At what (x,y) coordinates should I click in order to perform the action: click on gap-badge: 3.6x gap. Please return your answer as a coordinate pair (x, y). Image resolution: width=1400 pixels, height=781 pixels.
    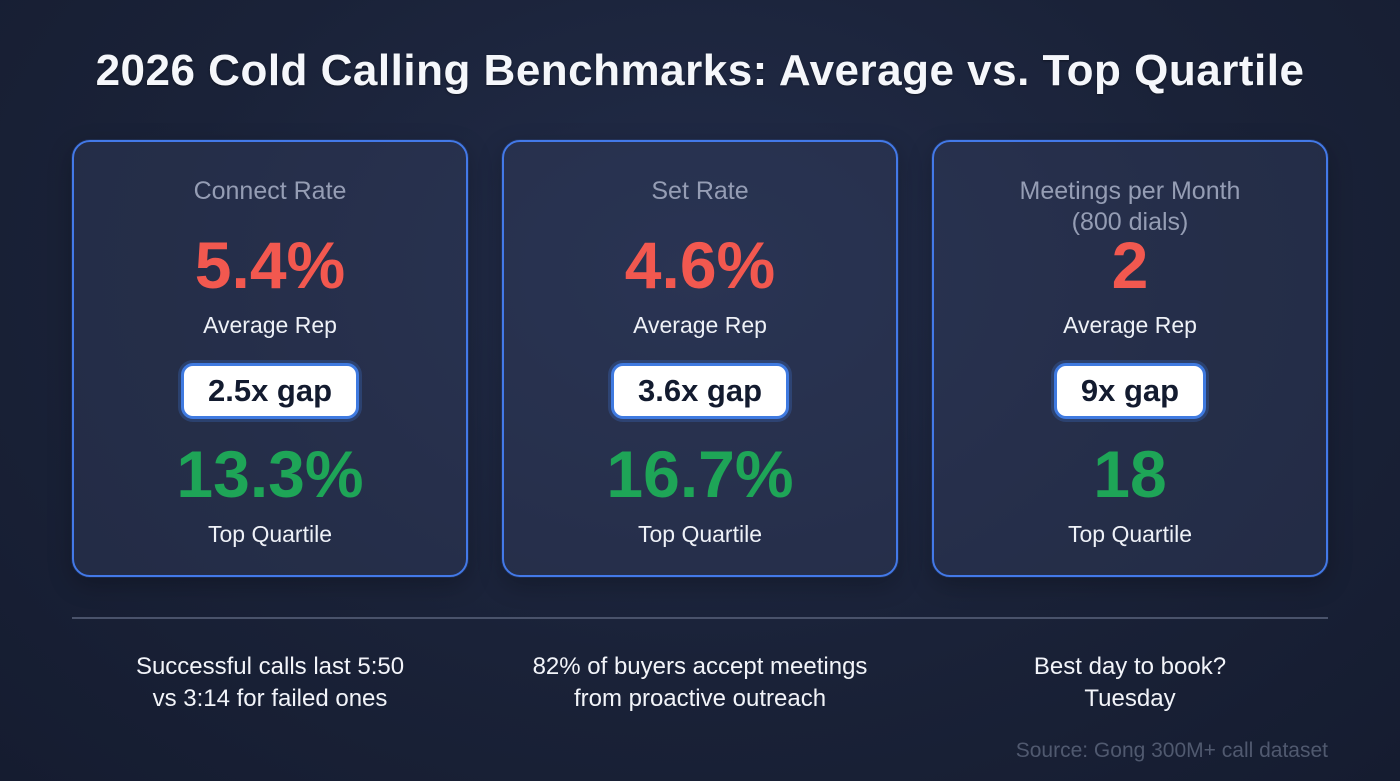
    Looking at the image, I should click on (700, 391).